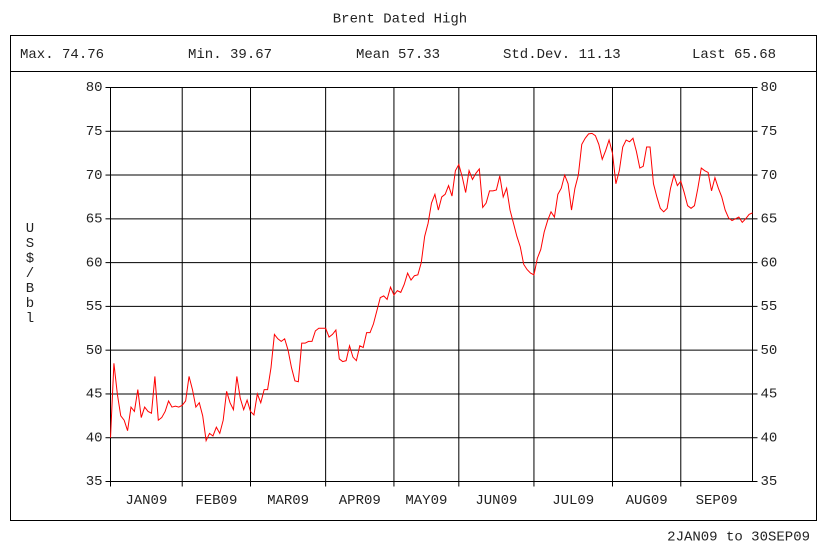 This screenshot has height=545, width=826. I want to click on footer: 2JAN09 to 30SEP09, so click(738, 537).